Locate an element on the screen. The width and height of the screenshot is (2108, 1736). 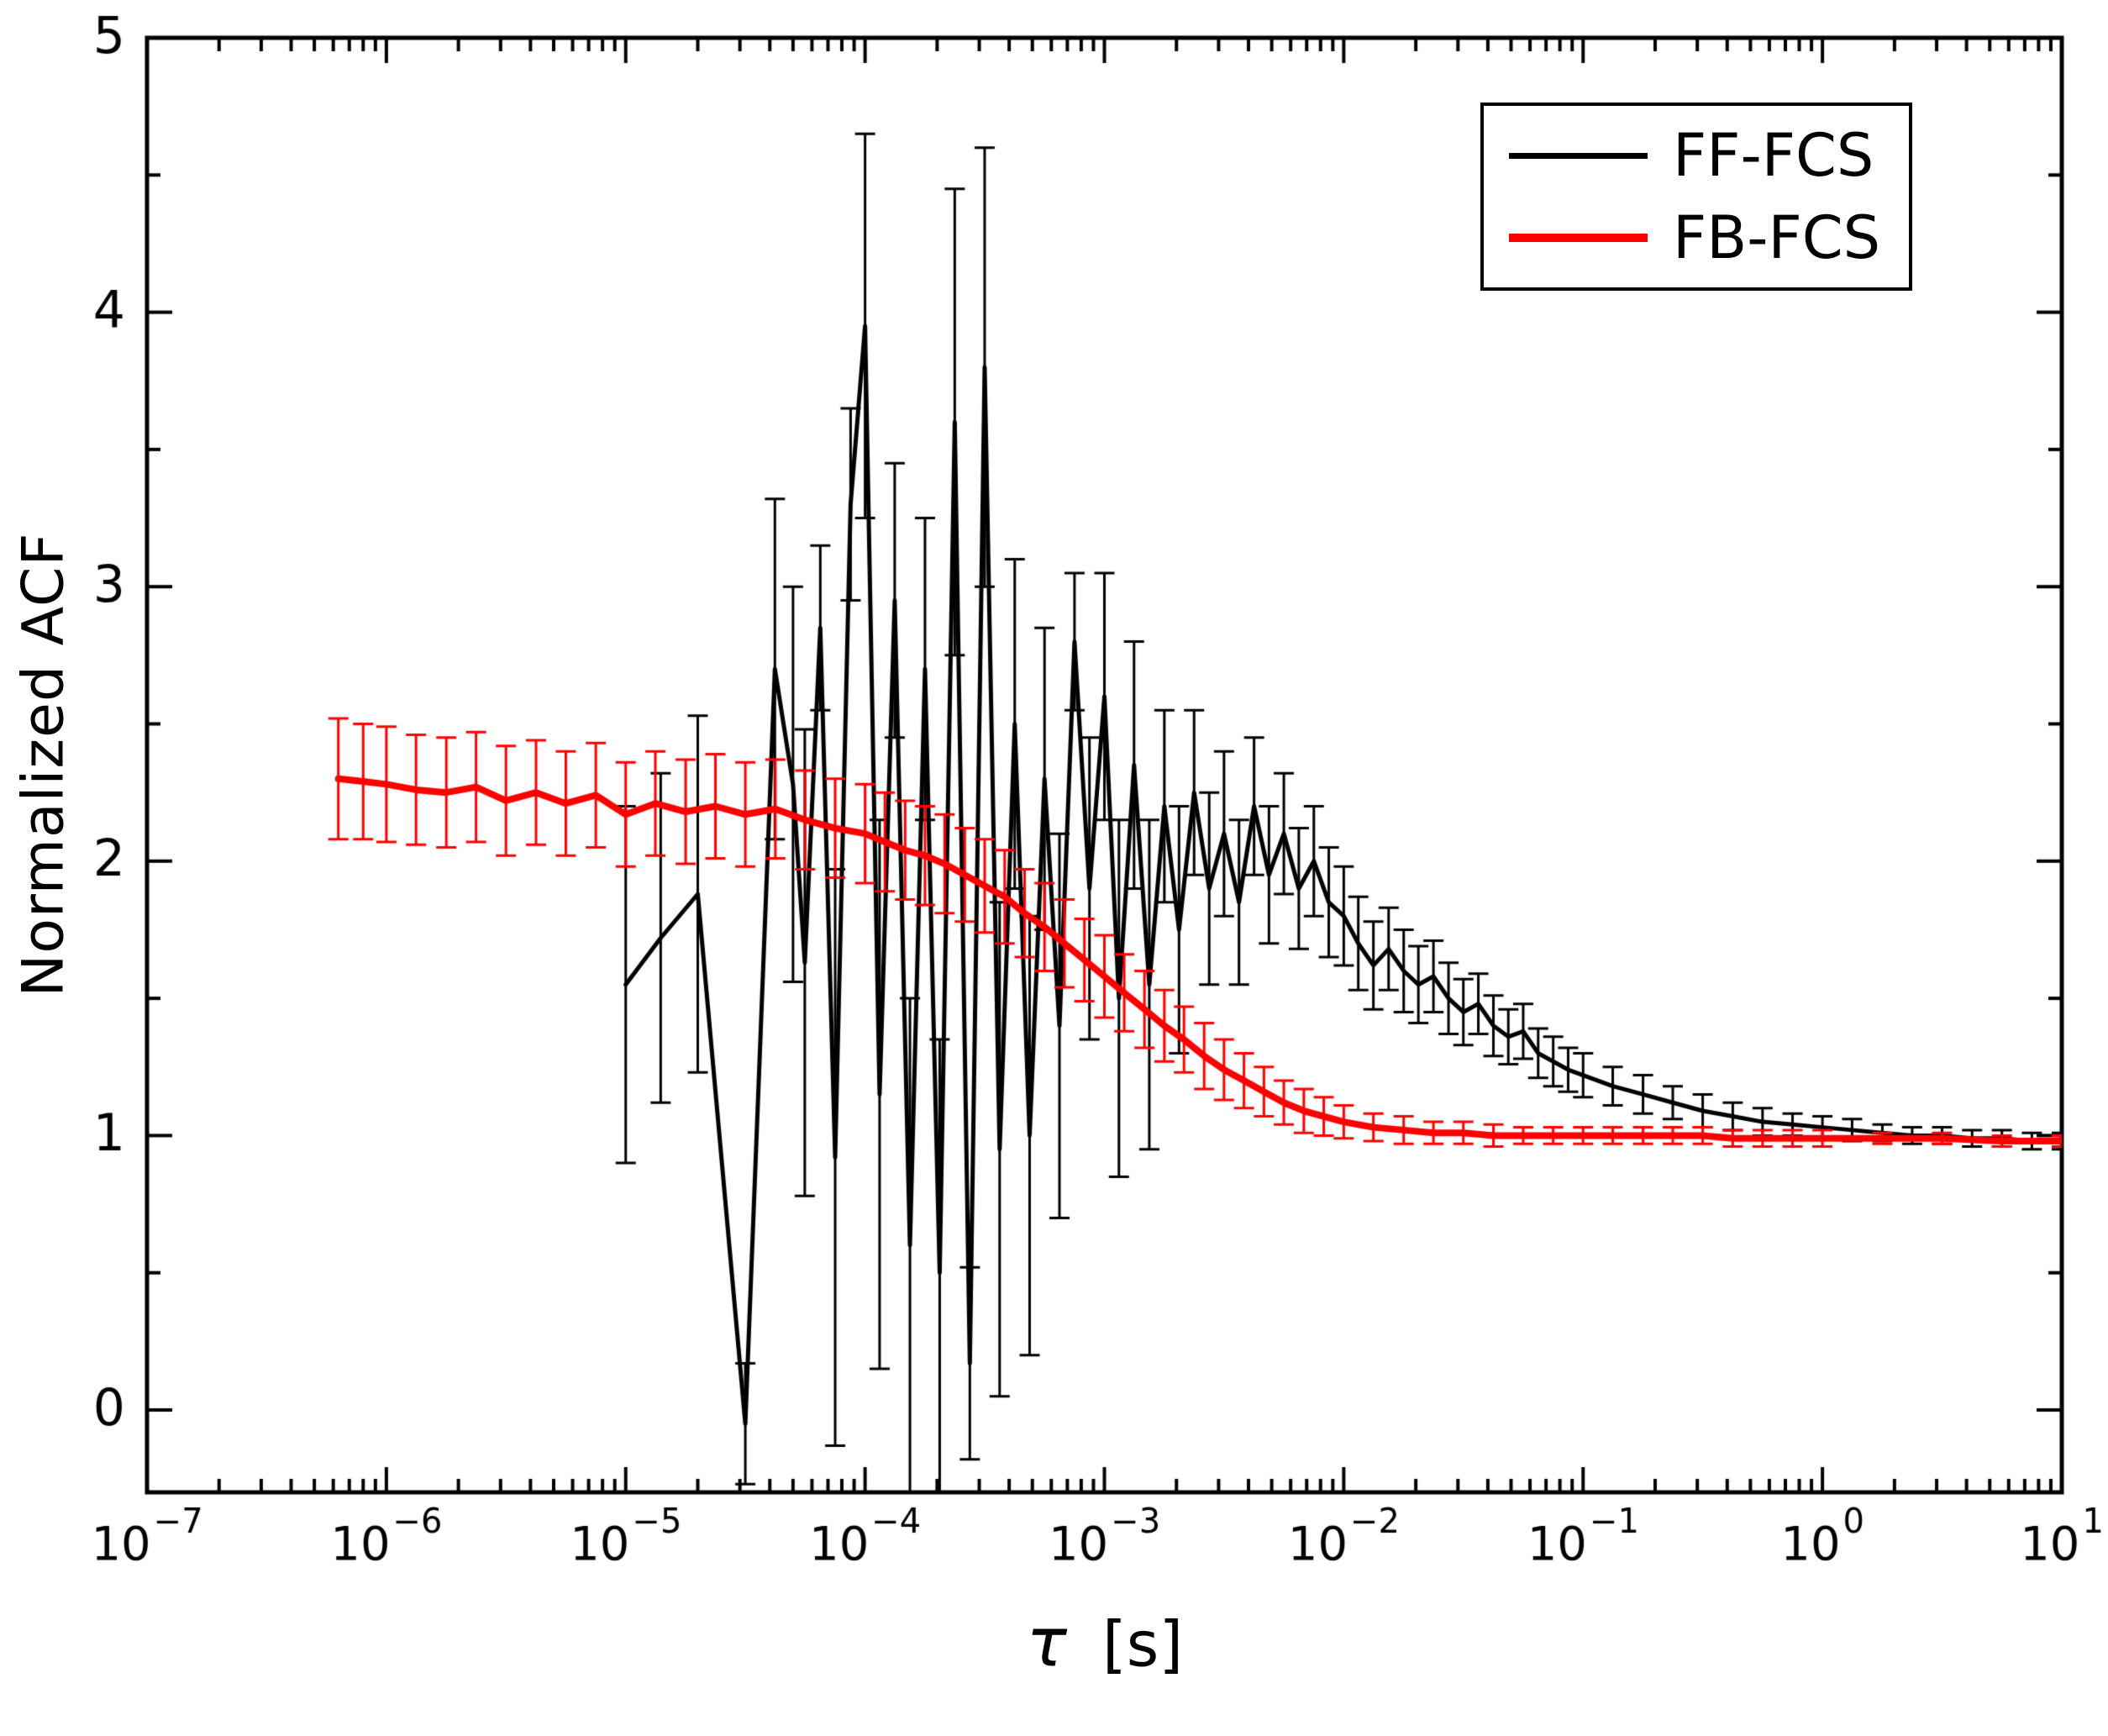
legend-item-fb-fcs: FB-FCS is located at coordinates (1694, 237).